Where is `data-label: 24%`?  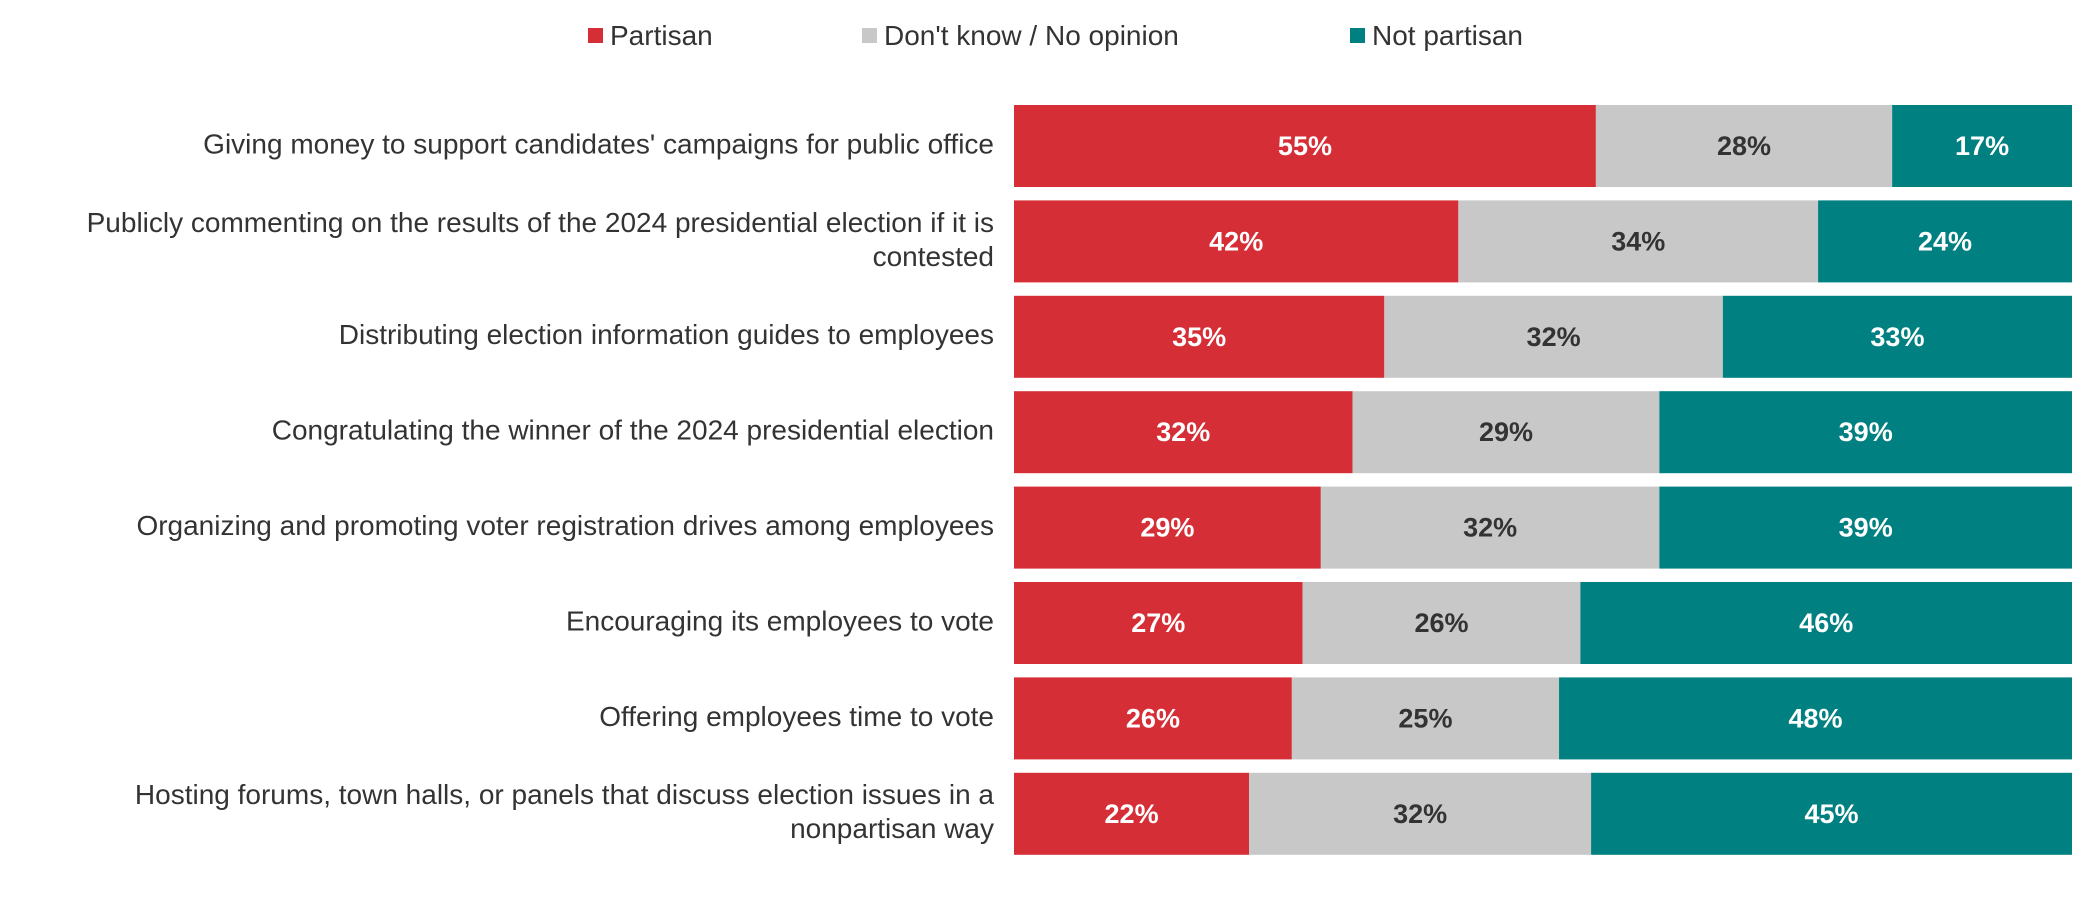 data-label: 24% is located at coordinates (1945, 241).